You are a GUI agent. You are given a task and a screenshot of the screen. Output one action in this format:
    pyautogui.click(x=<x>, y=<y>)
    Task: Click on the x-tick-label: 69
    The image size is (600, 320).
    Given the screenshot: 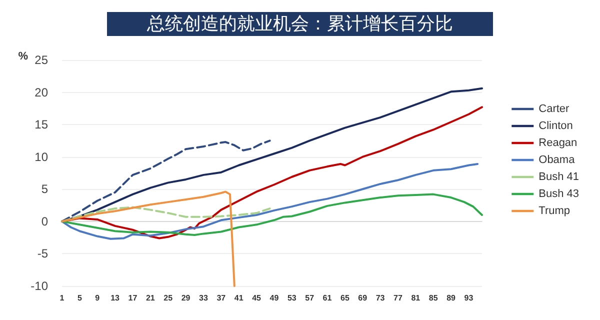 What is the action you would take?
    pyautogui.click(x=363, y=298)
    